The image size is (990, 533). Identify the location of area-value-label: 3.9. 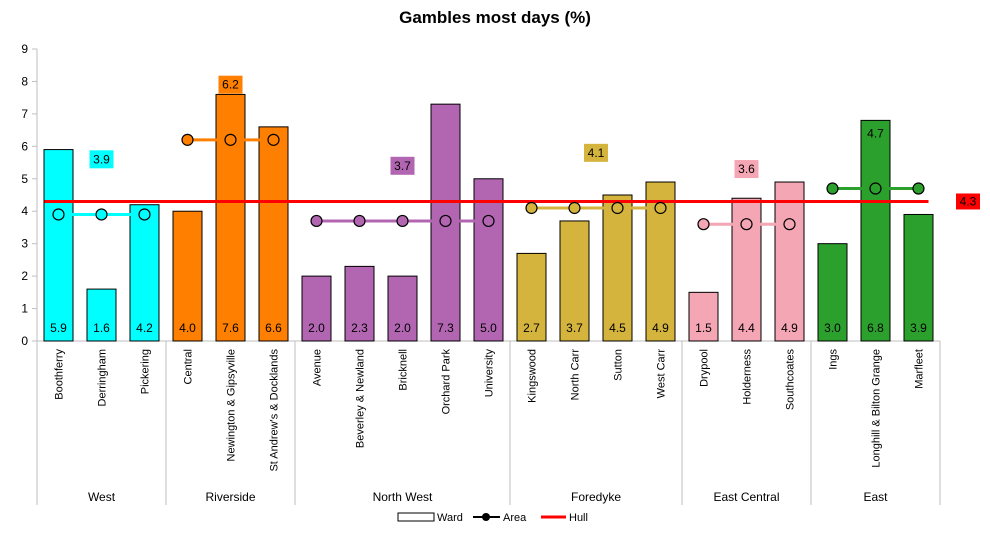
(101, 159).